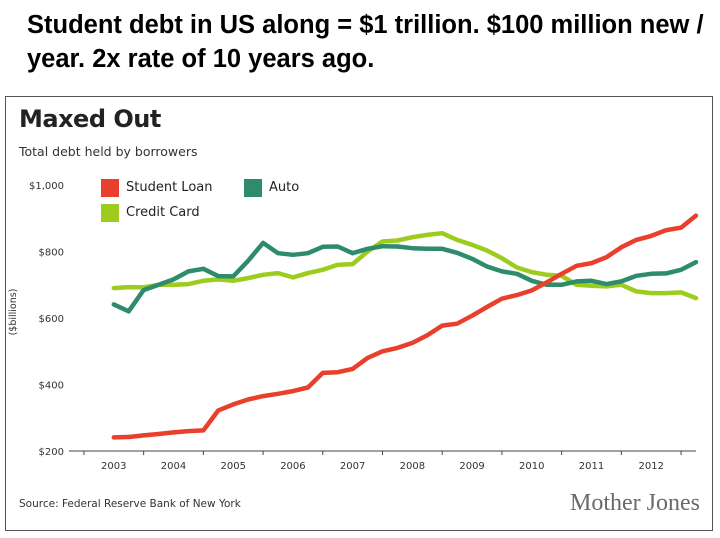 The image size is (720, 538). I want to click on x-tick-label: 2008, so click(412, 466).